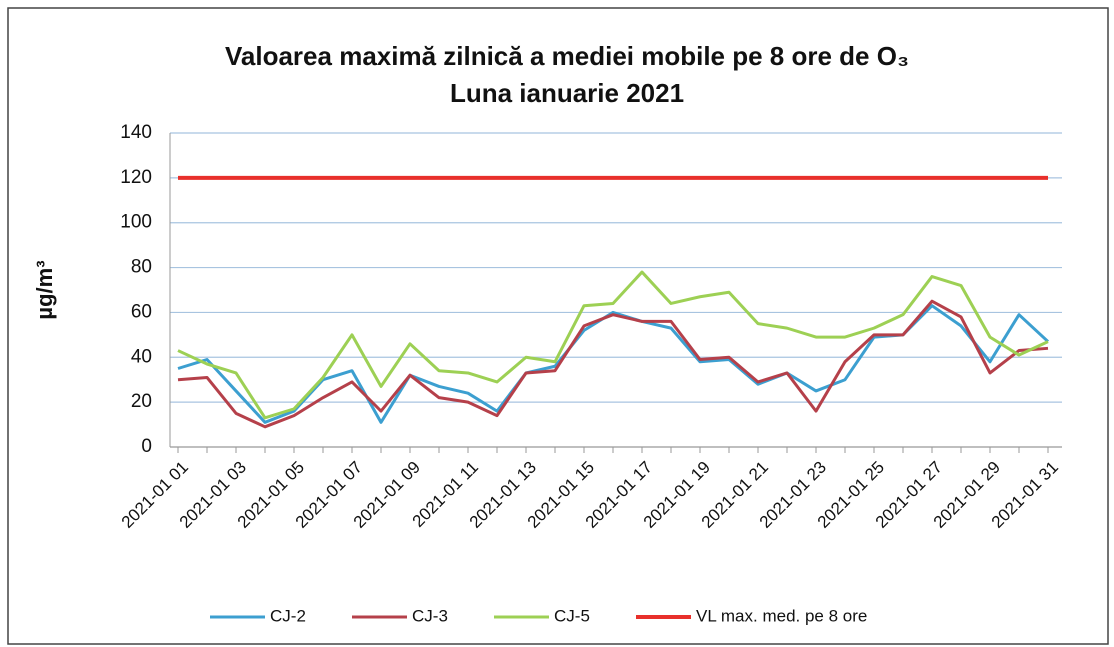 The width and height of the screenshot is (1114, 647). Describe the element at coordinates (141, 267) in the screenshot. I see `y-tick-label: 80` at that location.